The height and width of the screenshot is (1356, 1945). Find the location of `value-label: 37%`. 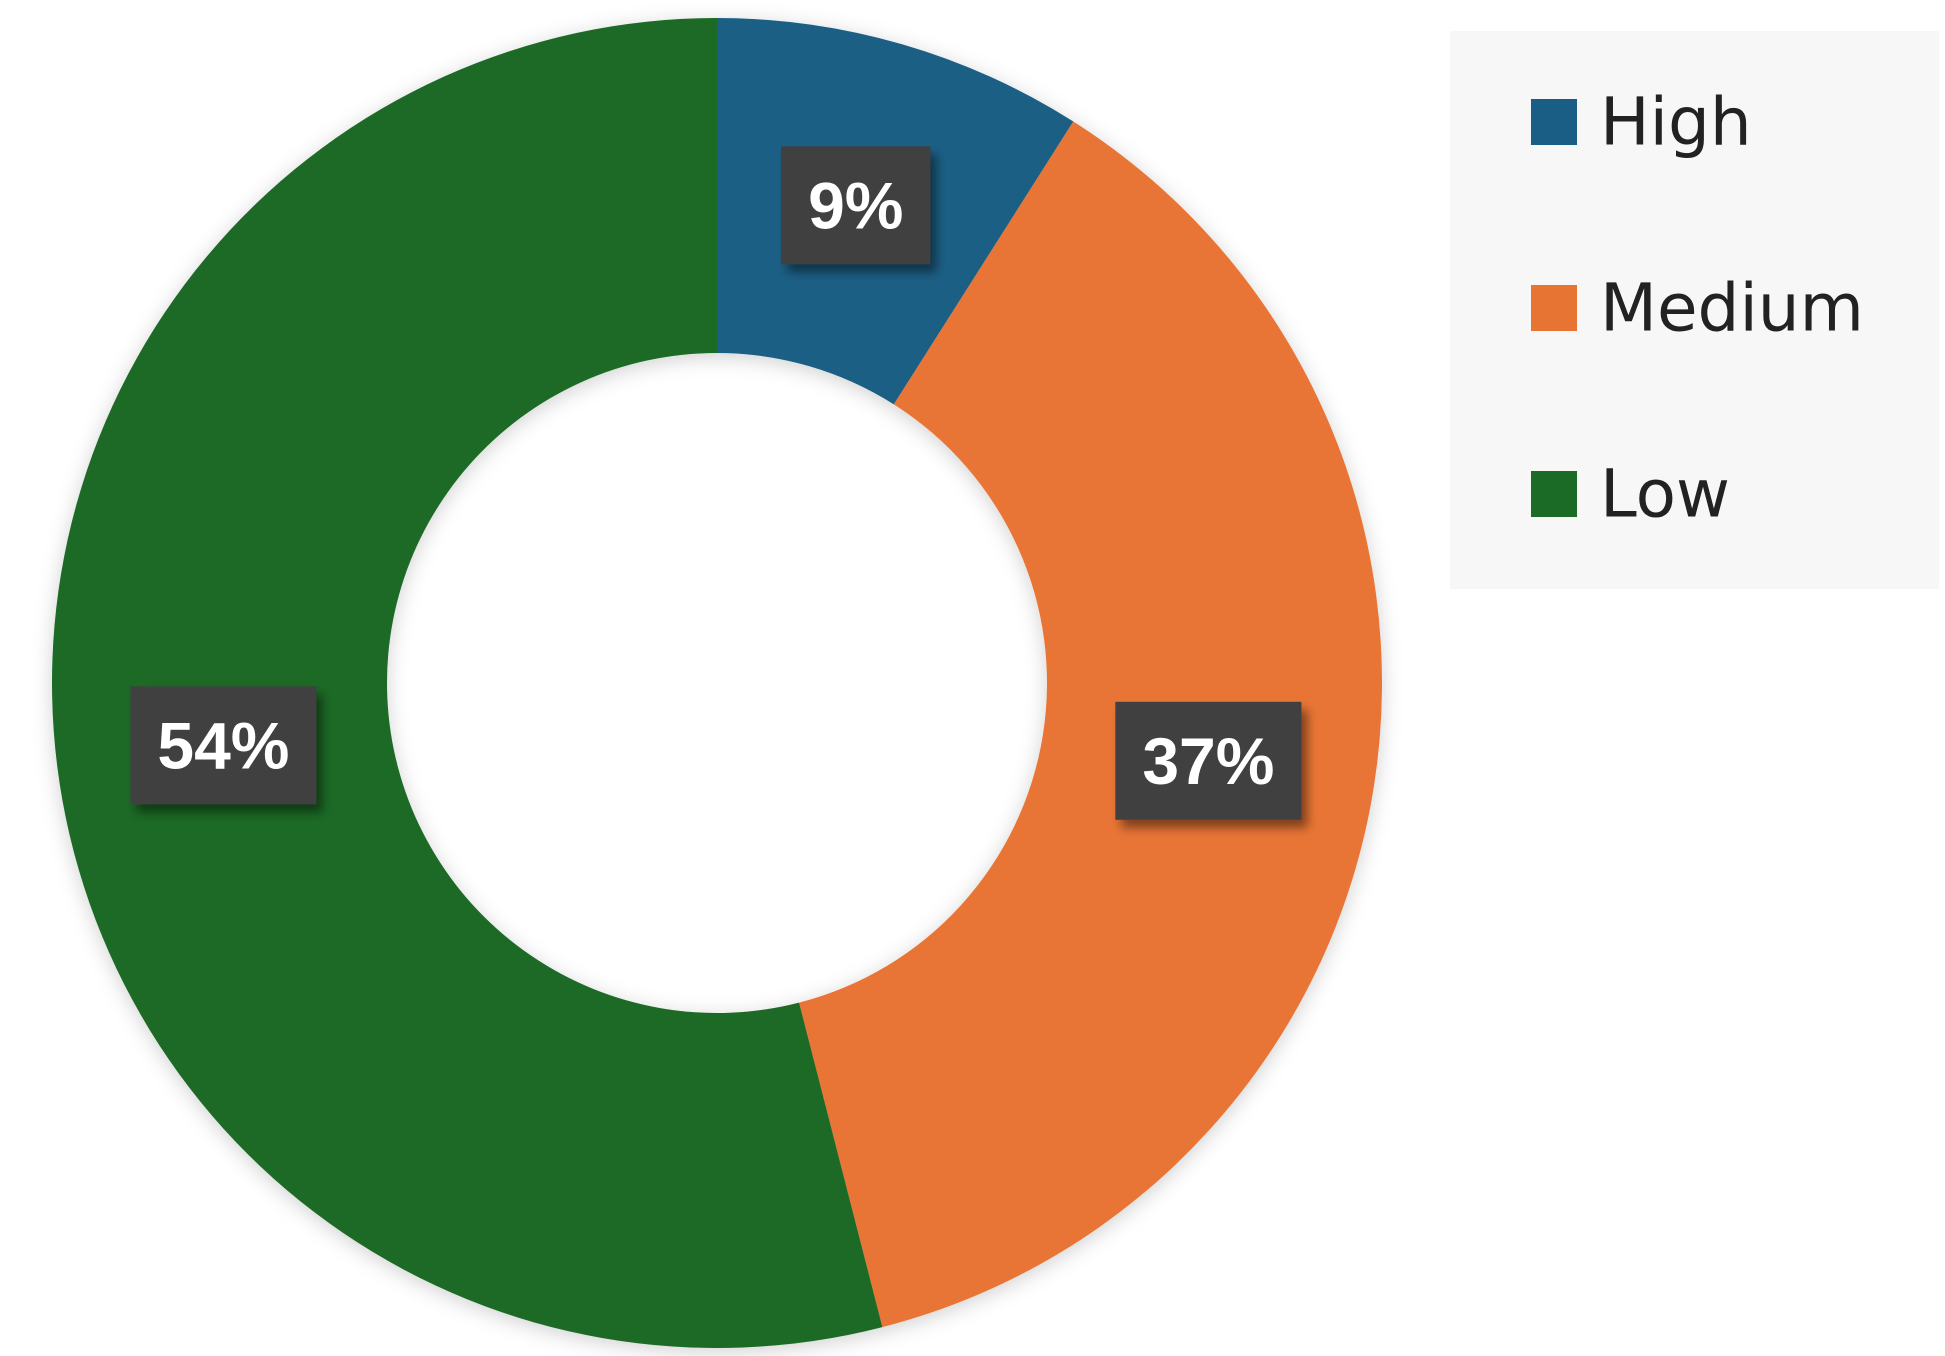

value-label: 37% is located at coordinates (1208, 760).